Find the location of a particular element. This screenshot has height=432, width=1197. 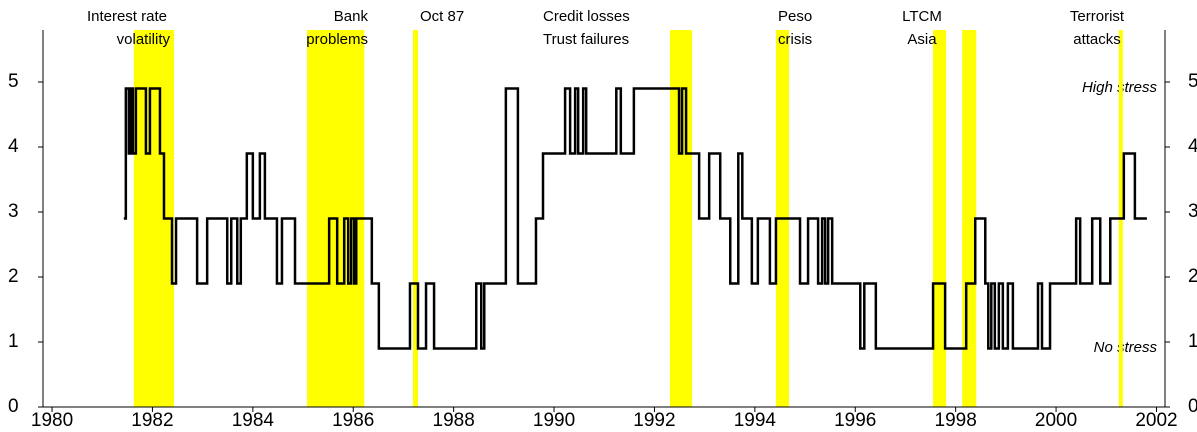

y-tick-label: 4 is located at coordinates (13, 146).